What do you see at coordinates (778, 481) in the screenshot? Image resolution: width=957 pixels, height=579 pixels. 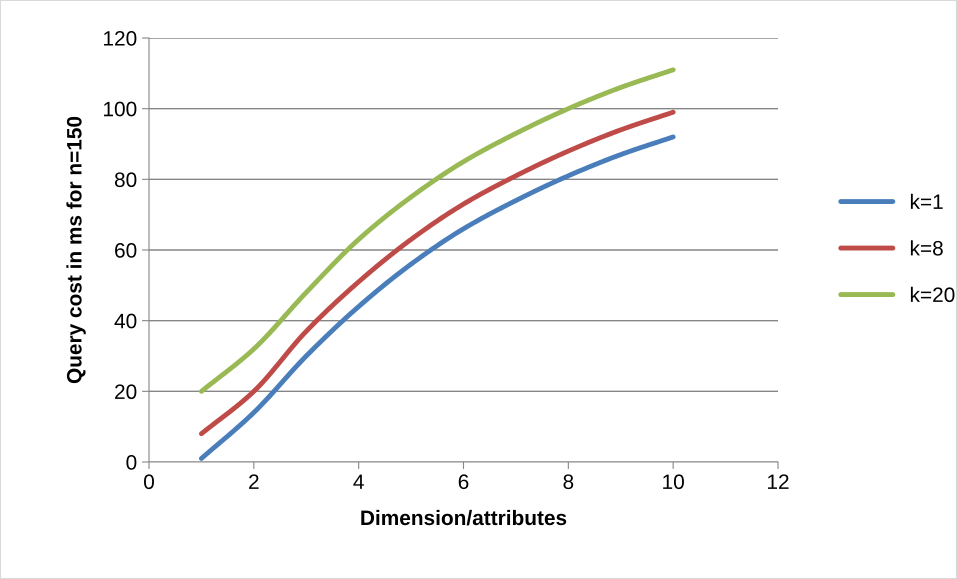 I see `x-tick-label: 12` at bounding box center [778, 481].